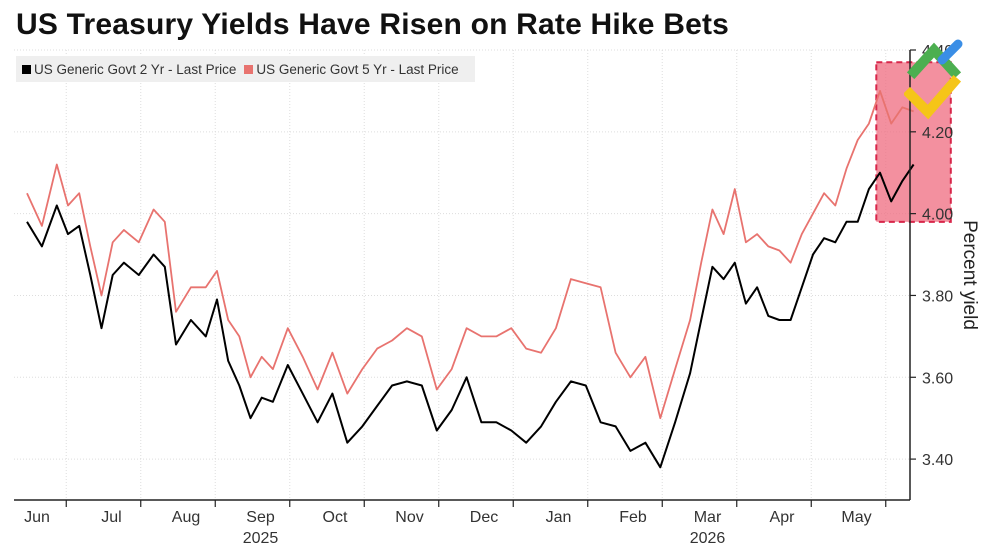  Describe the element at coordinates (937, 296) in the screenshot. I see `y-tick-label: 3.80` at that location.